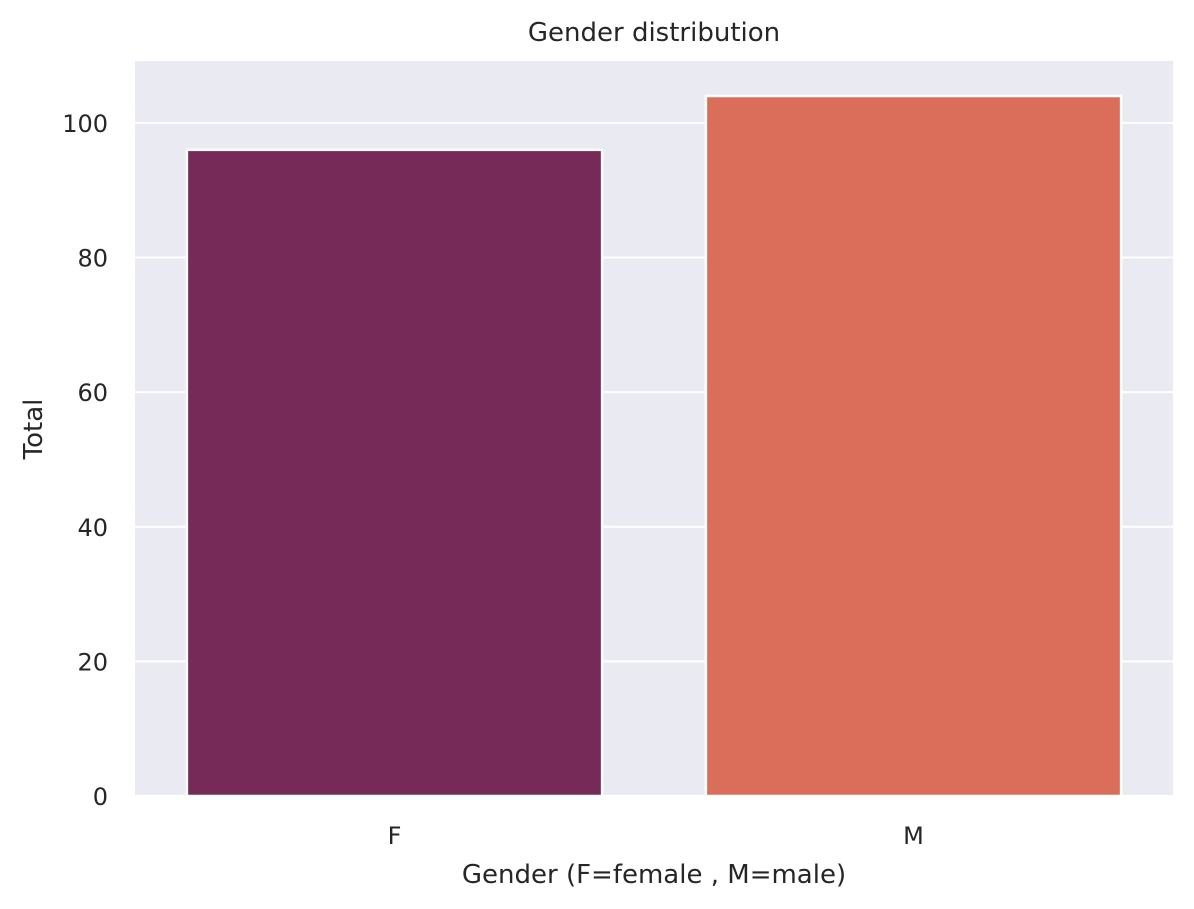  What do you see at coordinates (92, 662) in the screenshot?
I see `y-tick-label: 20` at bounding box center [92, 662].